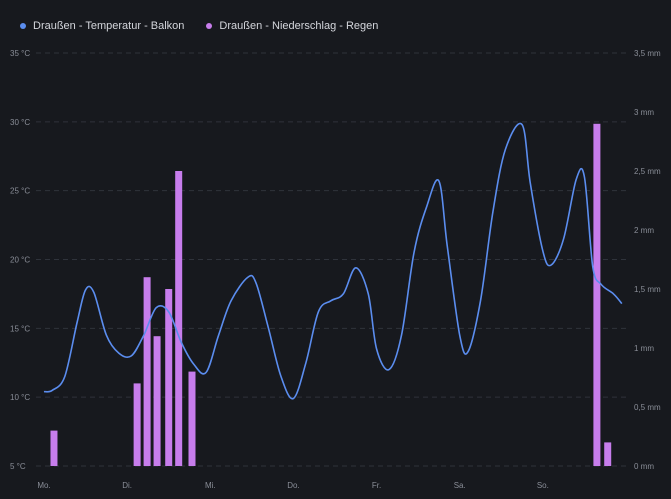 The width and height of the screenshot is (671, 499). Describe the element at coordinates (299, 26) in the screenshot. I see `legend-label-rain: Draußen - Niederschlag - Regen` at that location.